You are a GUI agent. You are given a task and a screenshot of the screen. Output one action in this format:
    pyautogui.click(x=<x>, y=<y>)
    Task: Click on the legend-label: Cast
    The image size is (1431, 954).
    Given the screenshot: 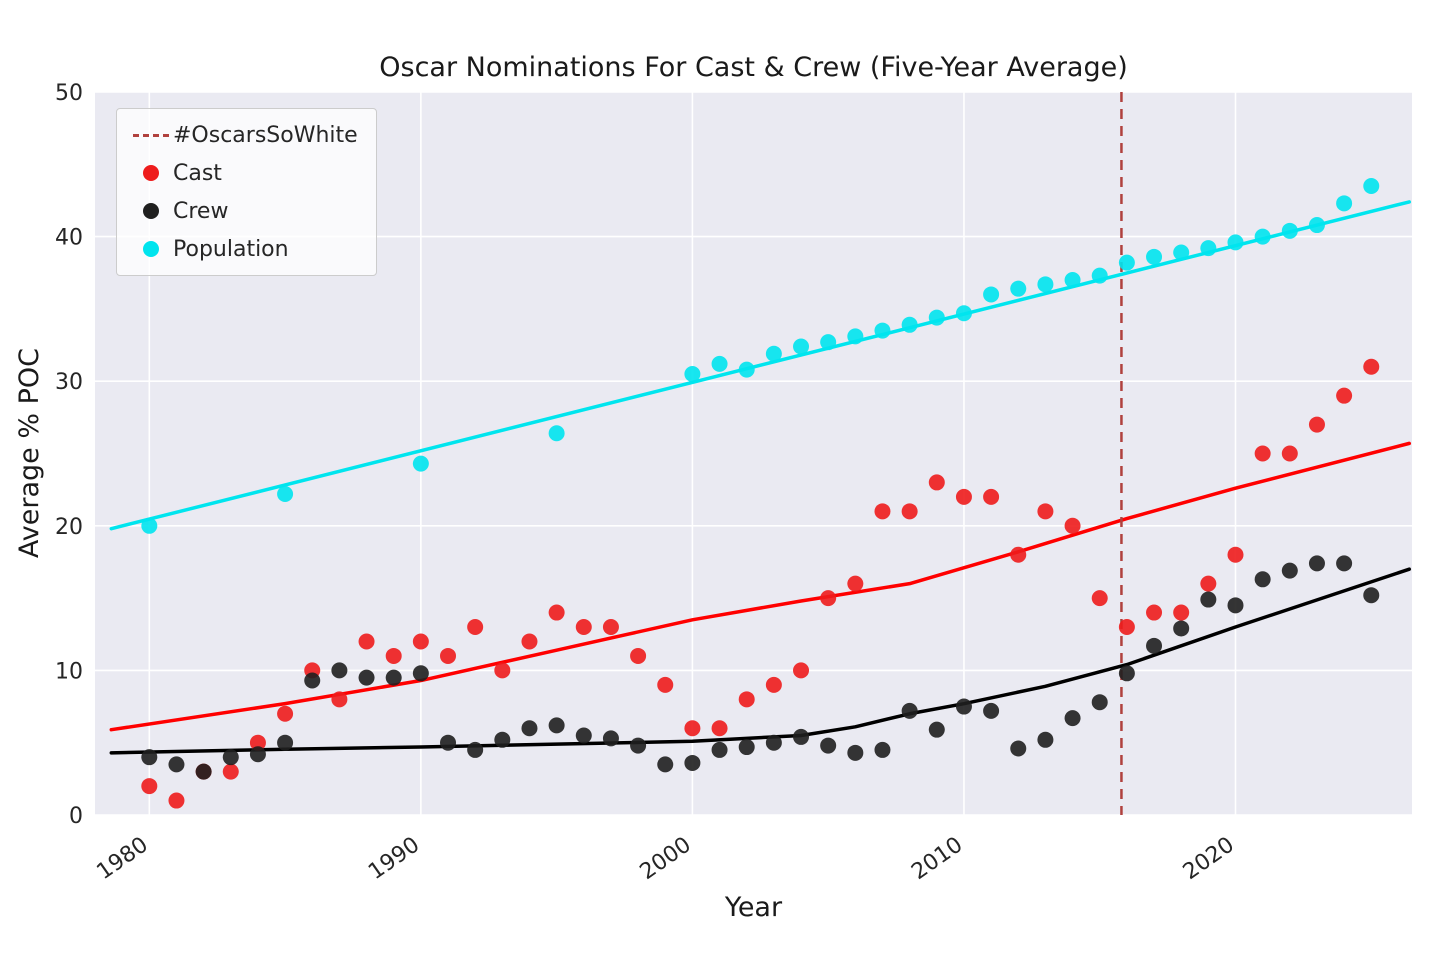 What is the action you would take?
    pyautogui.click(x=197, y=173)
    